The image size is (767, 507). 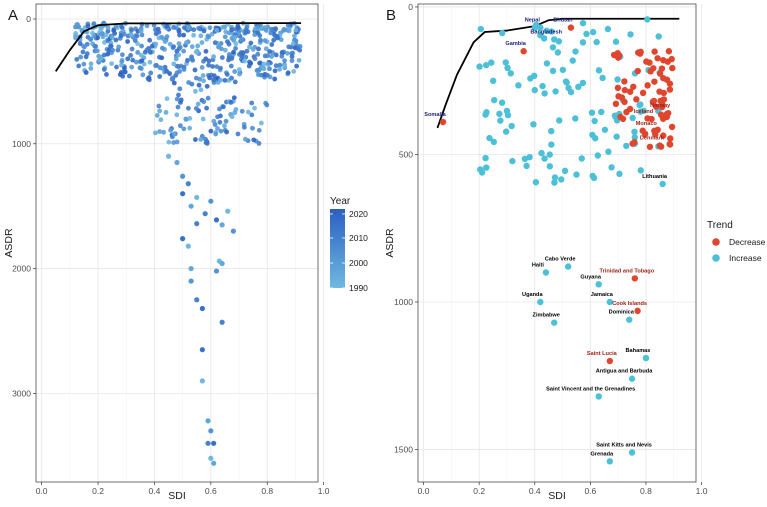 What do you see at coordinates (716, 242) in the screenshot?
I see `legend-swatch-decrease` at bounding box center [716, 242].